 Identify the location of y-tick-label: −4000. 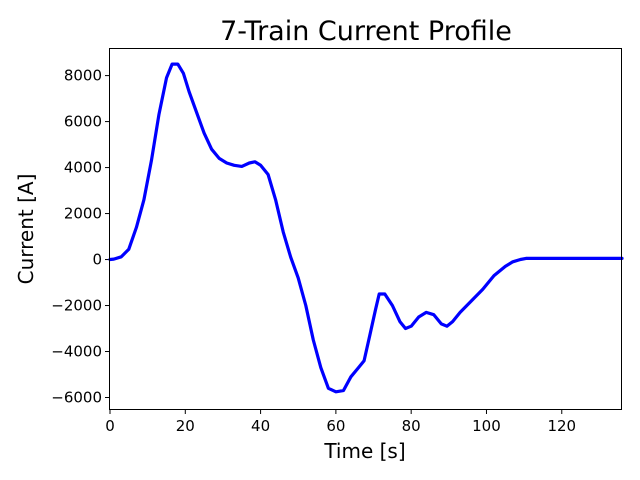
(76, 352).